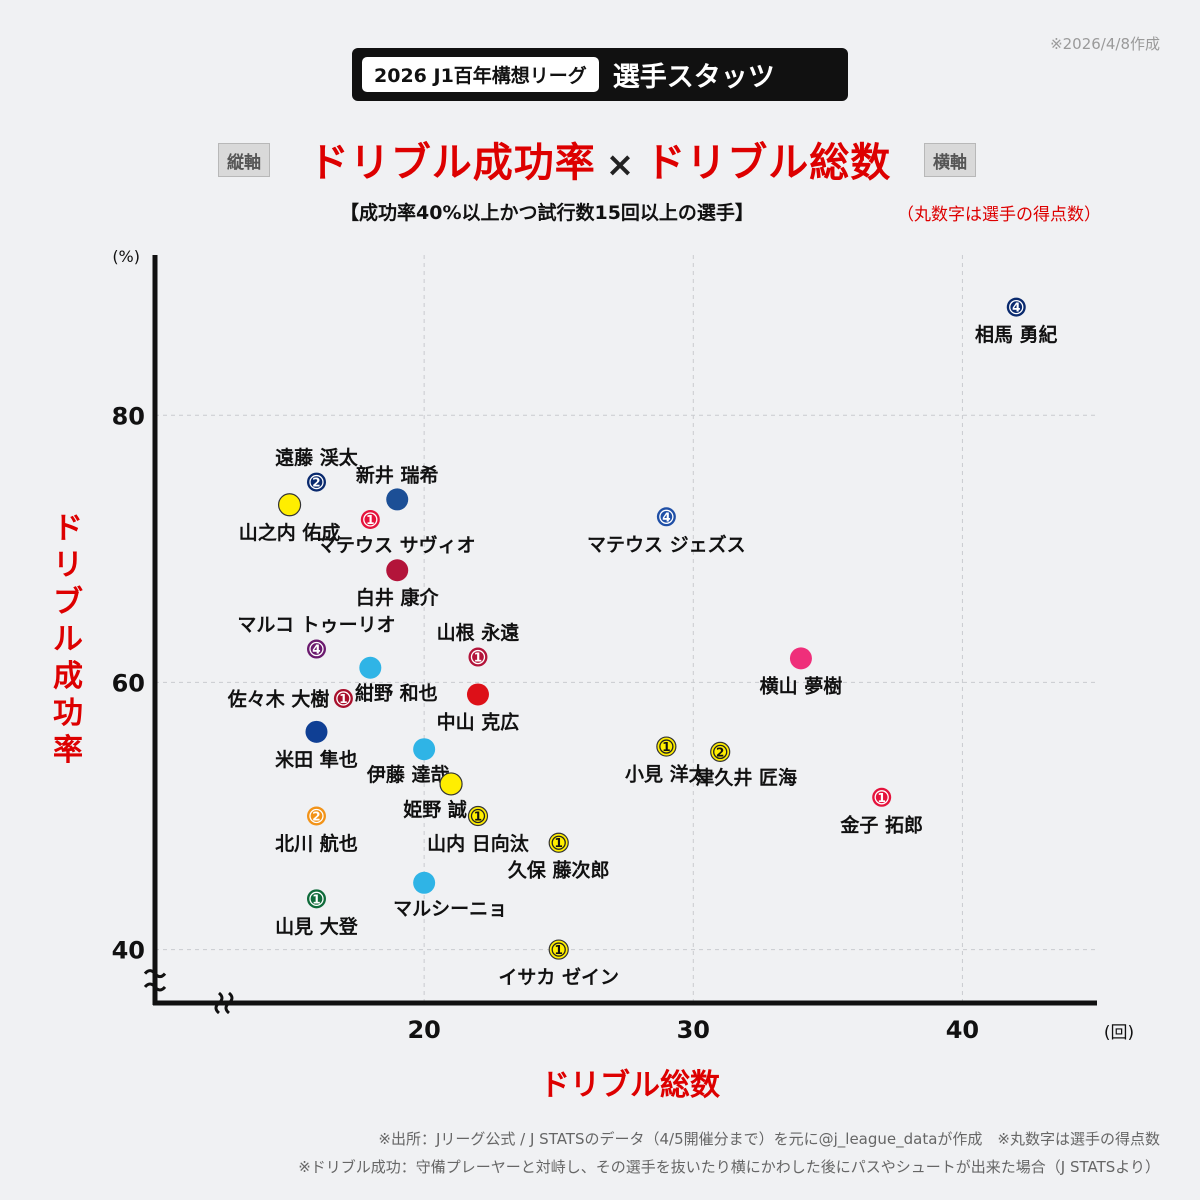  I want to click on player-name-label: 山見 大登, so click(317, 926).